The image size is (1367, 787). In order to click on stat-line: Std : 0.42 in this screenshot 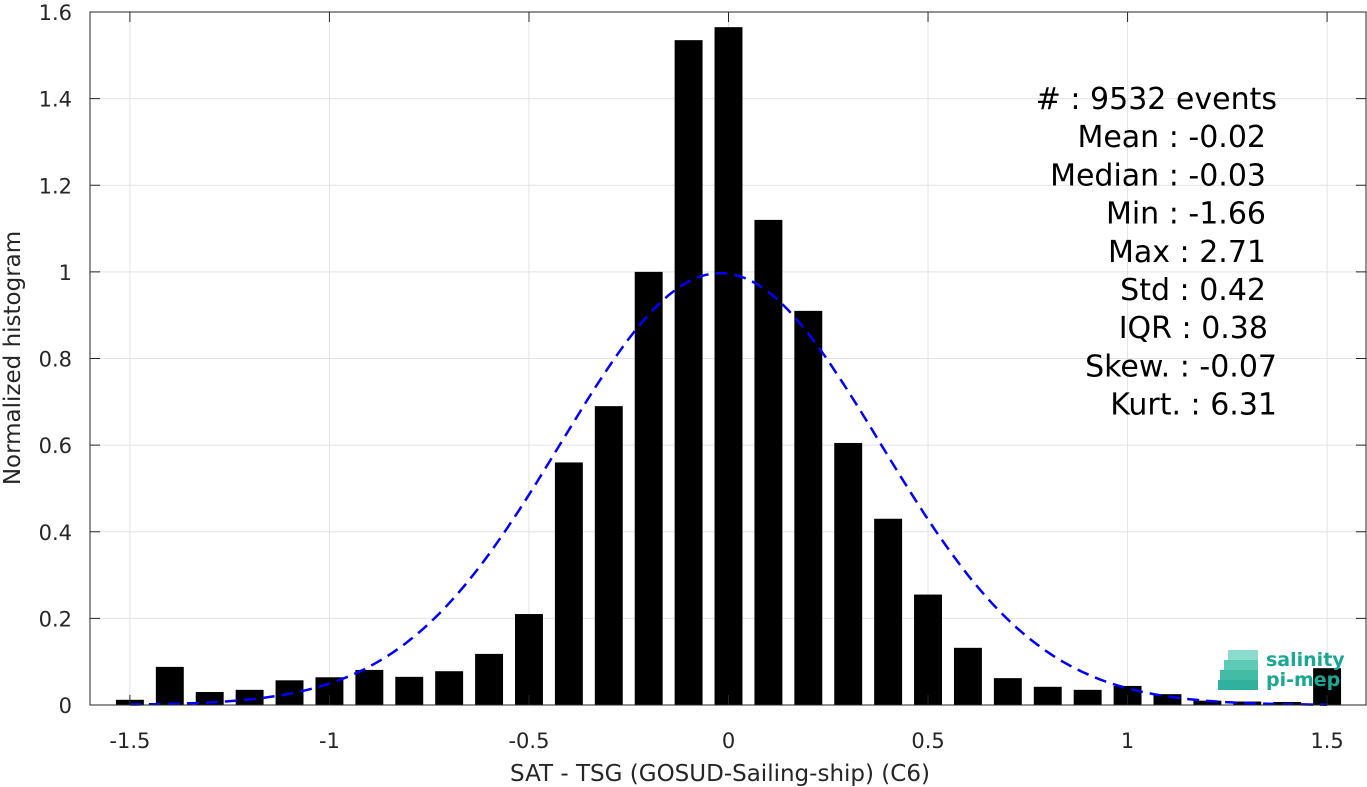, I will do `click(1193, 290)`.